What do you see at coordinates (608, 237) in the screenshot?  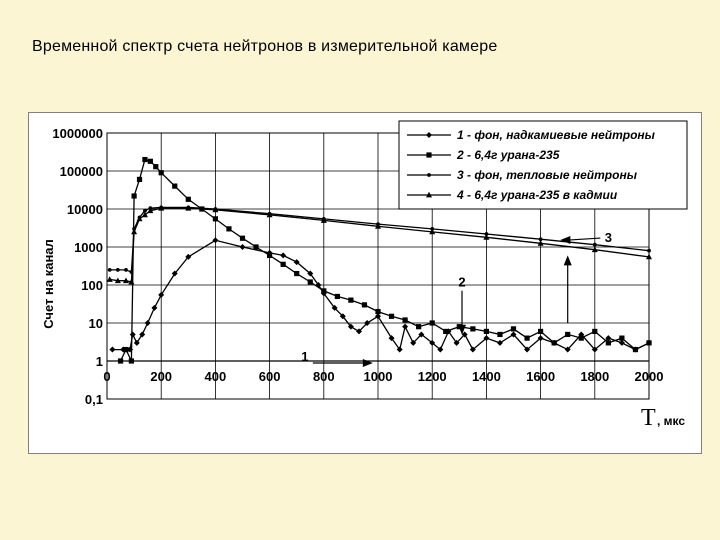 I see `annotation-label-3: 3` at bounding box center [608, 237].